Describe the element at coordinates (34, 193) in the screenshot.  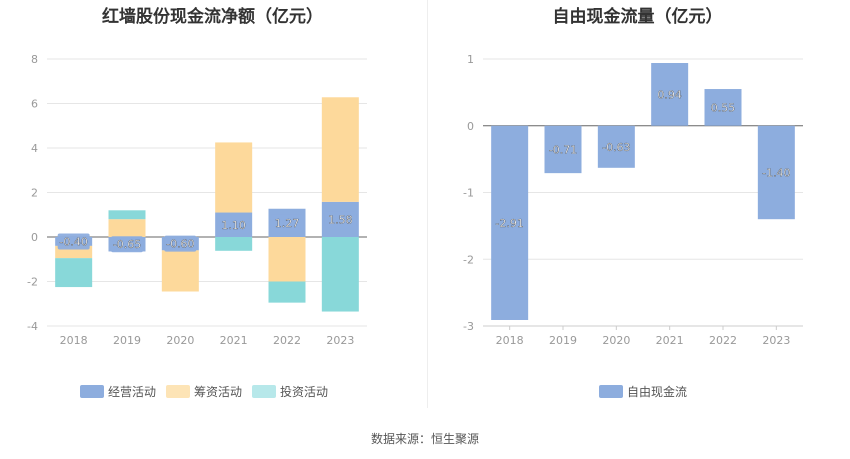
I see `left-y-tick-label-3: 2` at that location.